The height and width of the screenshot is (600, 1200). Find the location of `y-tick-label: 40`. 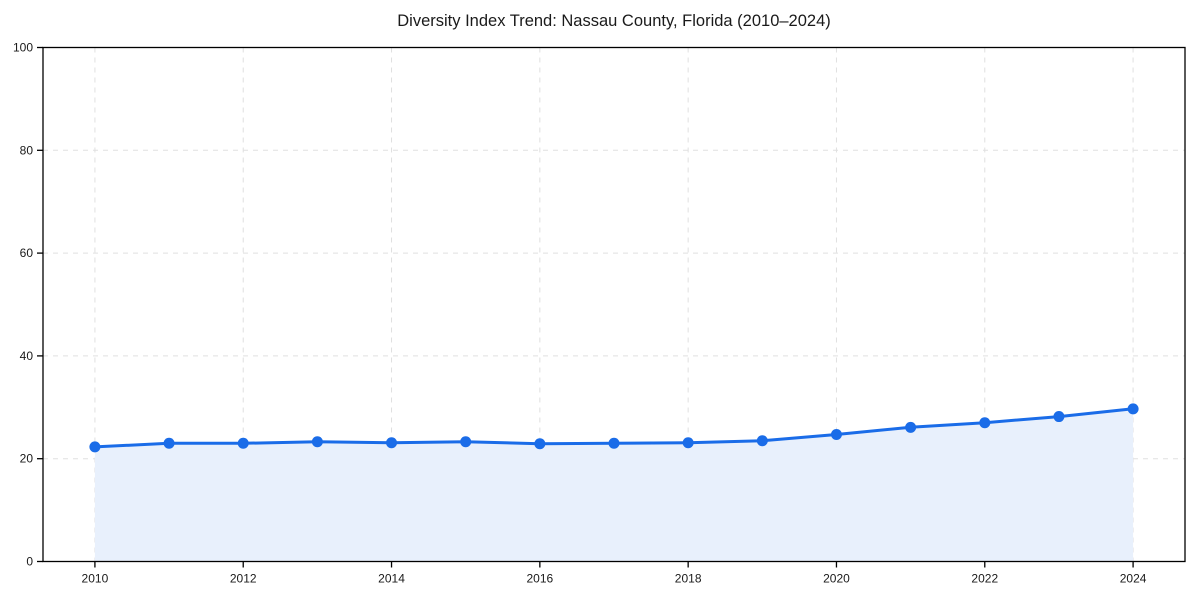

y-tick-label: 40 is located at coordinates (27, 356).